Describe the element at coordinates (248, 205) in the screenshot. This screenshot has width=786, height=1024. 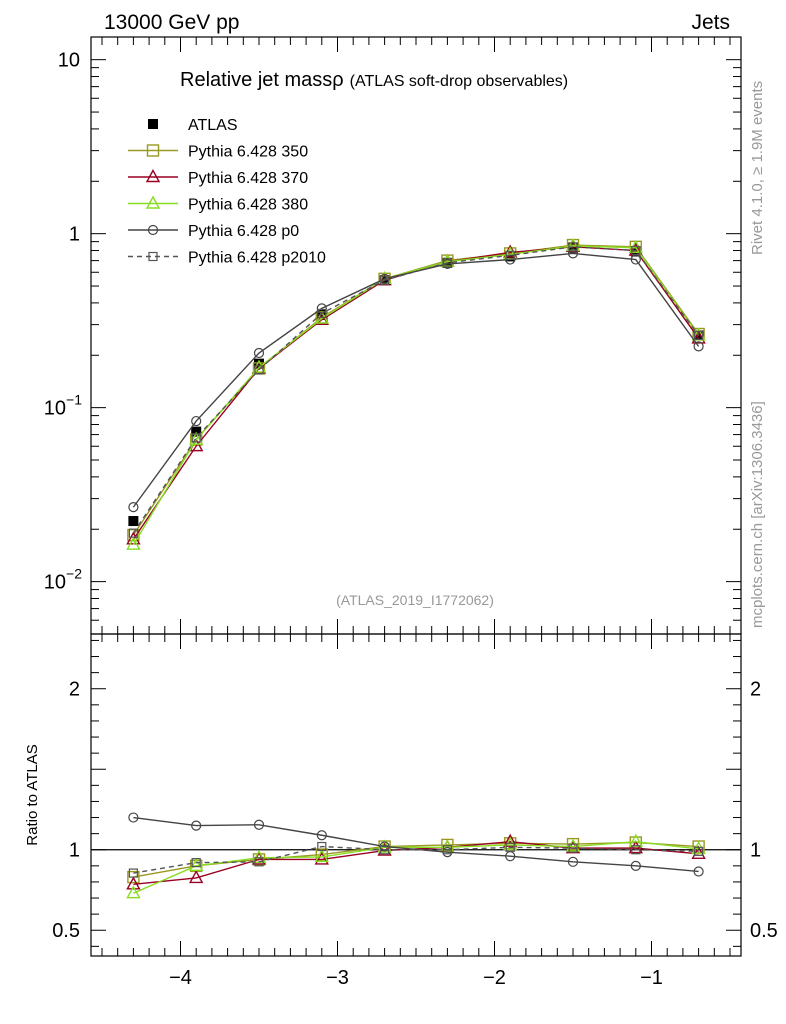
I see `legend-label: Pythia 6.428 380` at that location.